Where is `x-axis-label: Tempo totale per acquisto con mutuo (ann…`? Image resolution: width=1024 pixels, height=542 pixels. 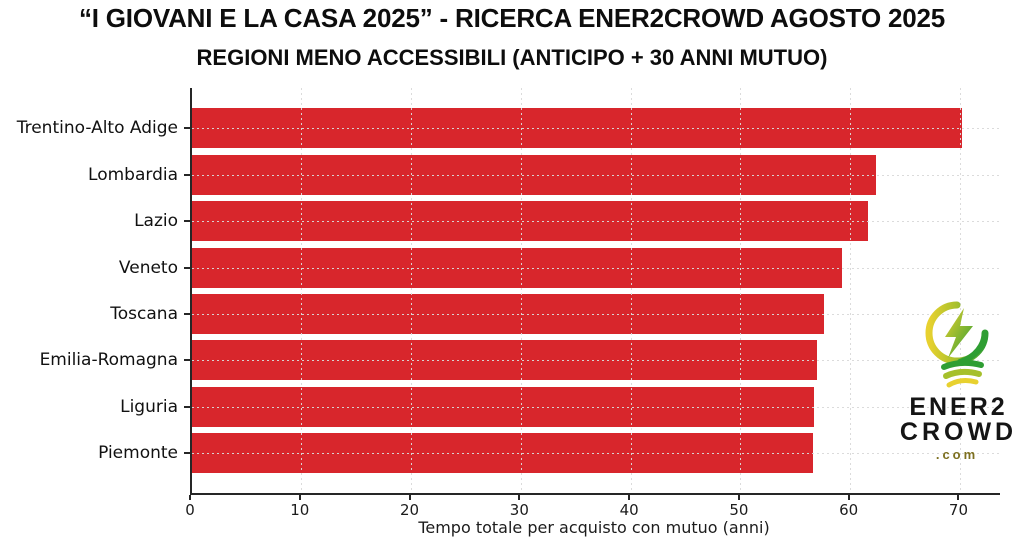
x-axis-label: Tempo totale per acquisto con mutuo (ann… is located at coordinates (594, 527).